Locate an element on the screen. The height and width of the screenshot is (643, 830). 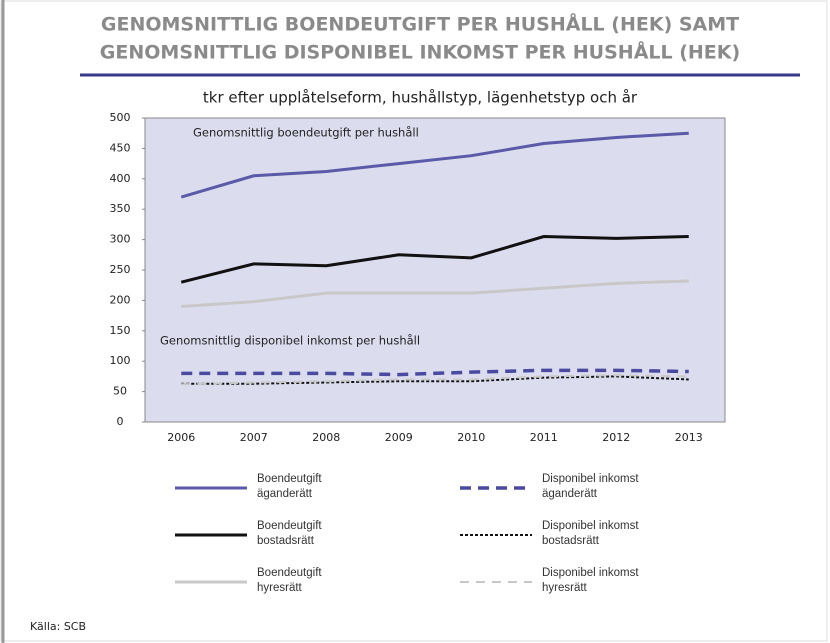
x-tick-label: 2007 is located at coordinates (254, 437).